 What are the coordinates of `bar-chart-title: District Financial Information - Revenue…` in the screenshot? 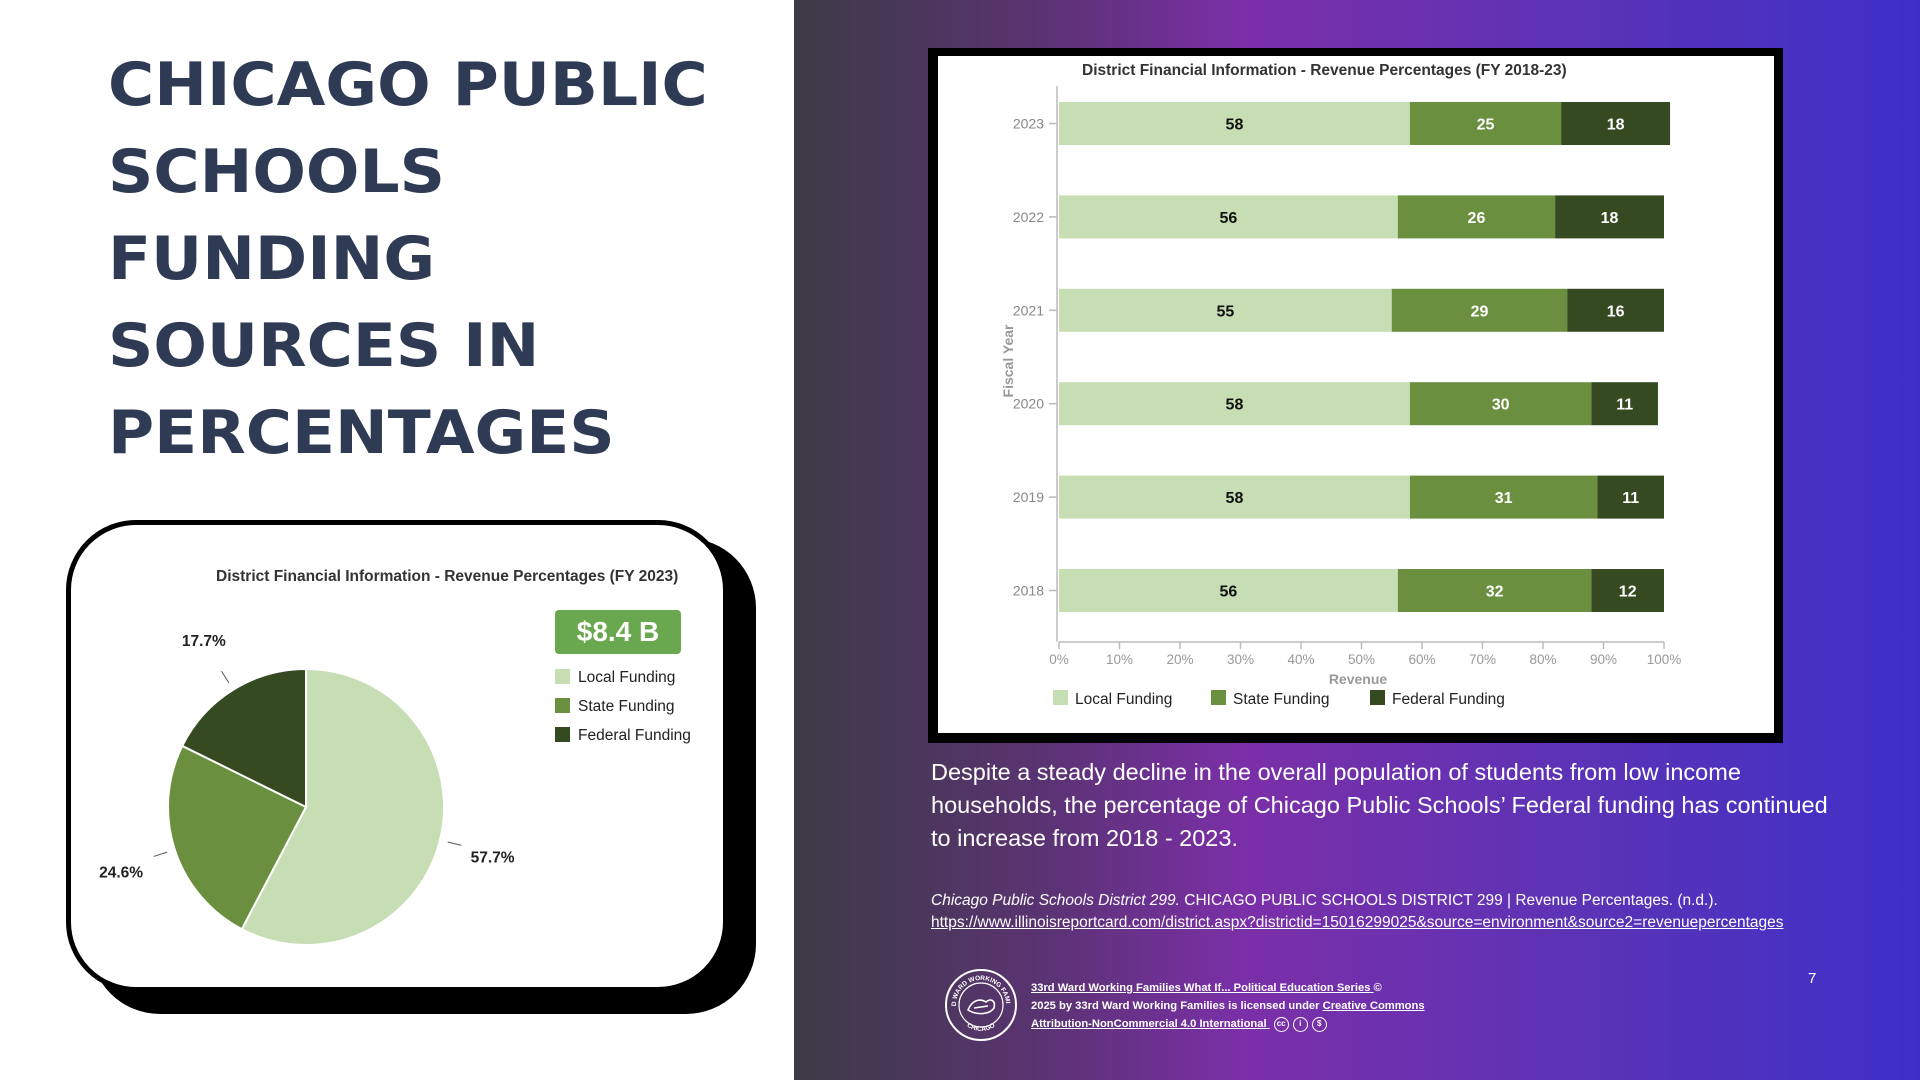 It's located at (1324, 70).